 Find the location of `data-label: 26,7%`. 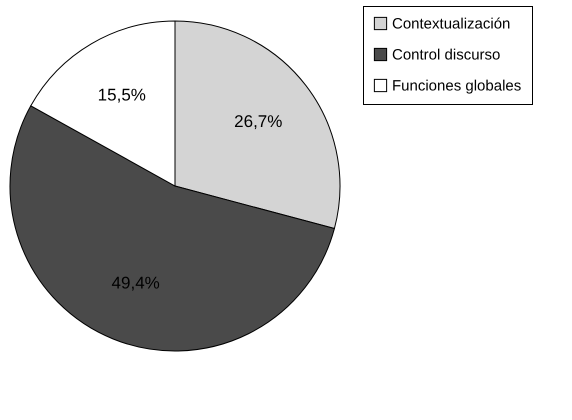

data-label: 26,7% is located at coordinates (258, 122).